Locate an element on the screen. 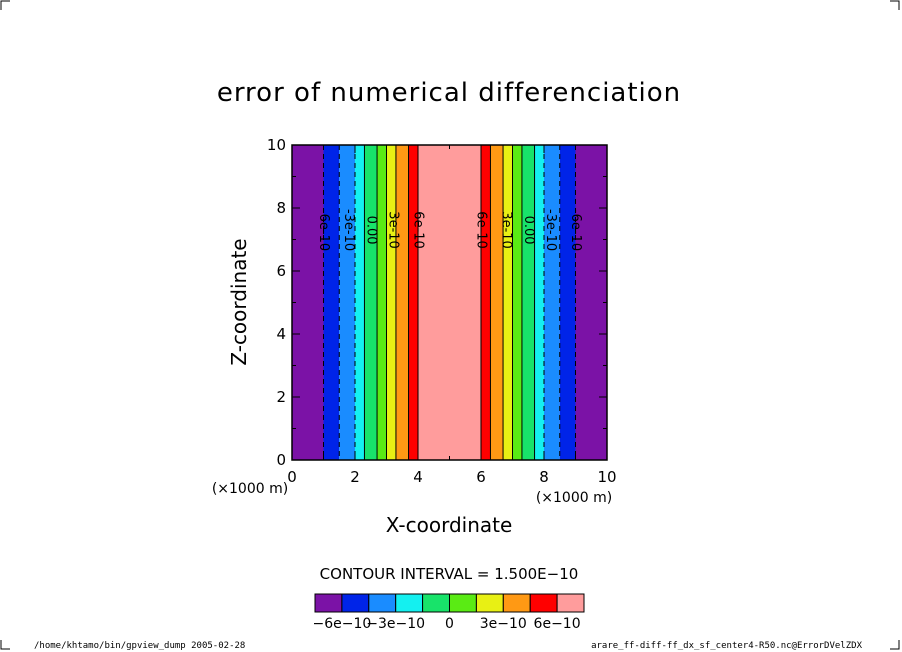 Image resolution: width=902 pixels, height=652 pixels. x-tick-label: 4 is located at coordinates (418, 477).